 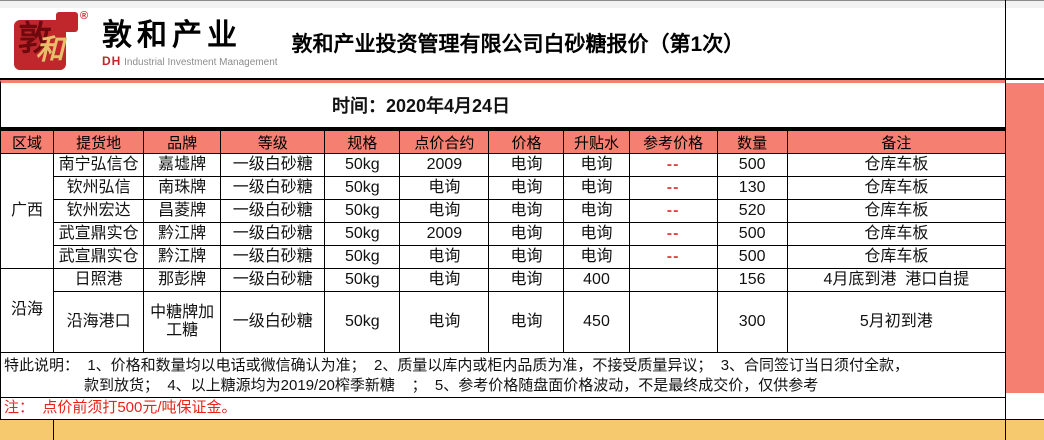 I want to click on table-cell: 嘉墟牌, so click(x=182, y=165).